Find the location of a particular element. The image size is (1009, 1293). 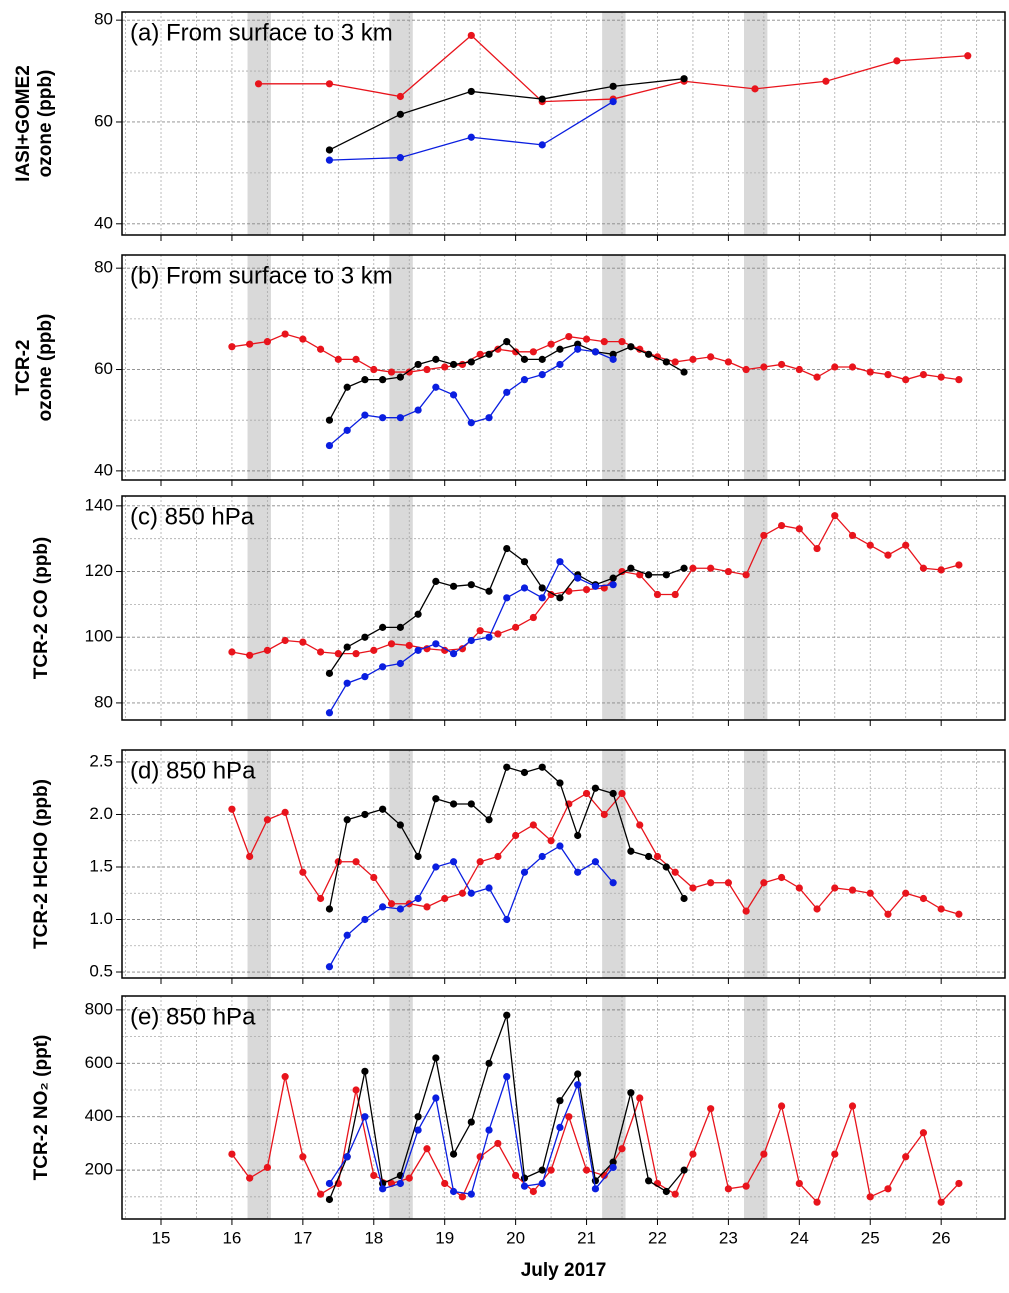

x-tick-label: 16 is located at coordinates (231, 1237).